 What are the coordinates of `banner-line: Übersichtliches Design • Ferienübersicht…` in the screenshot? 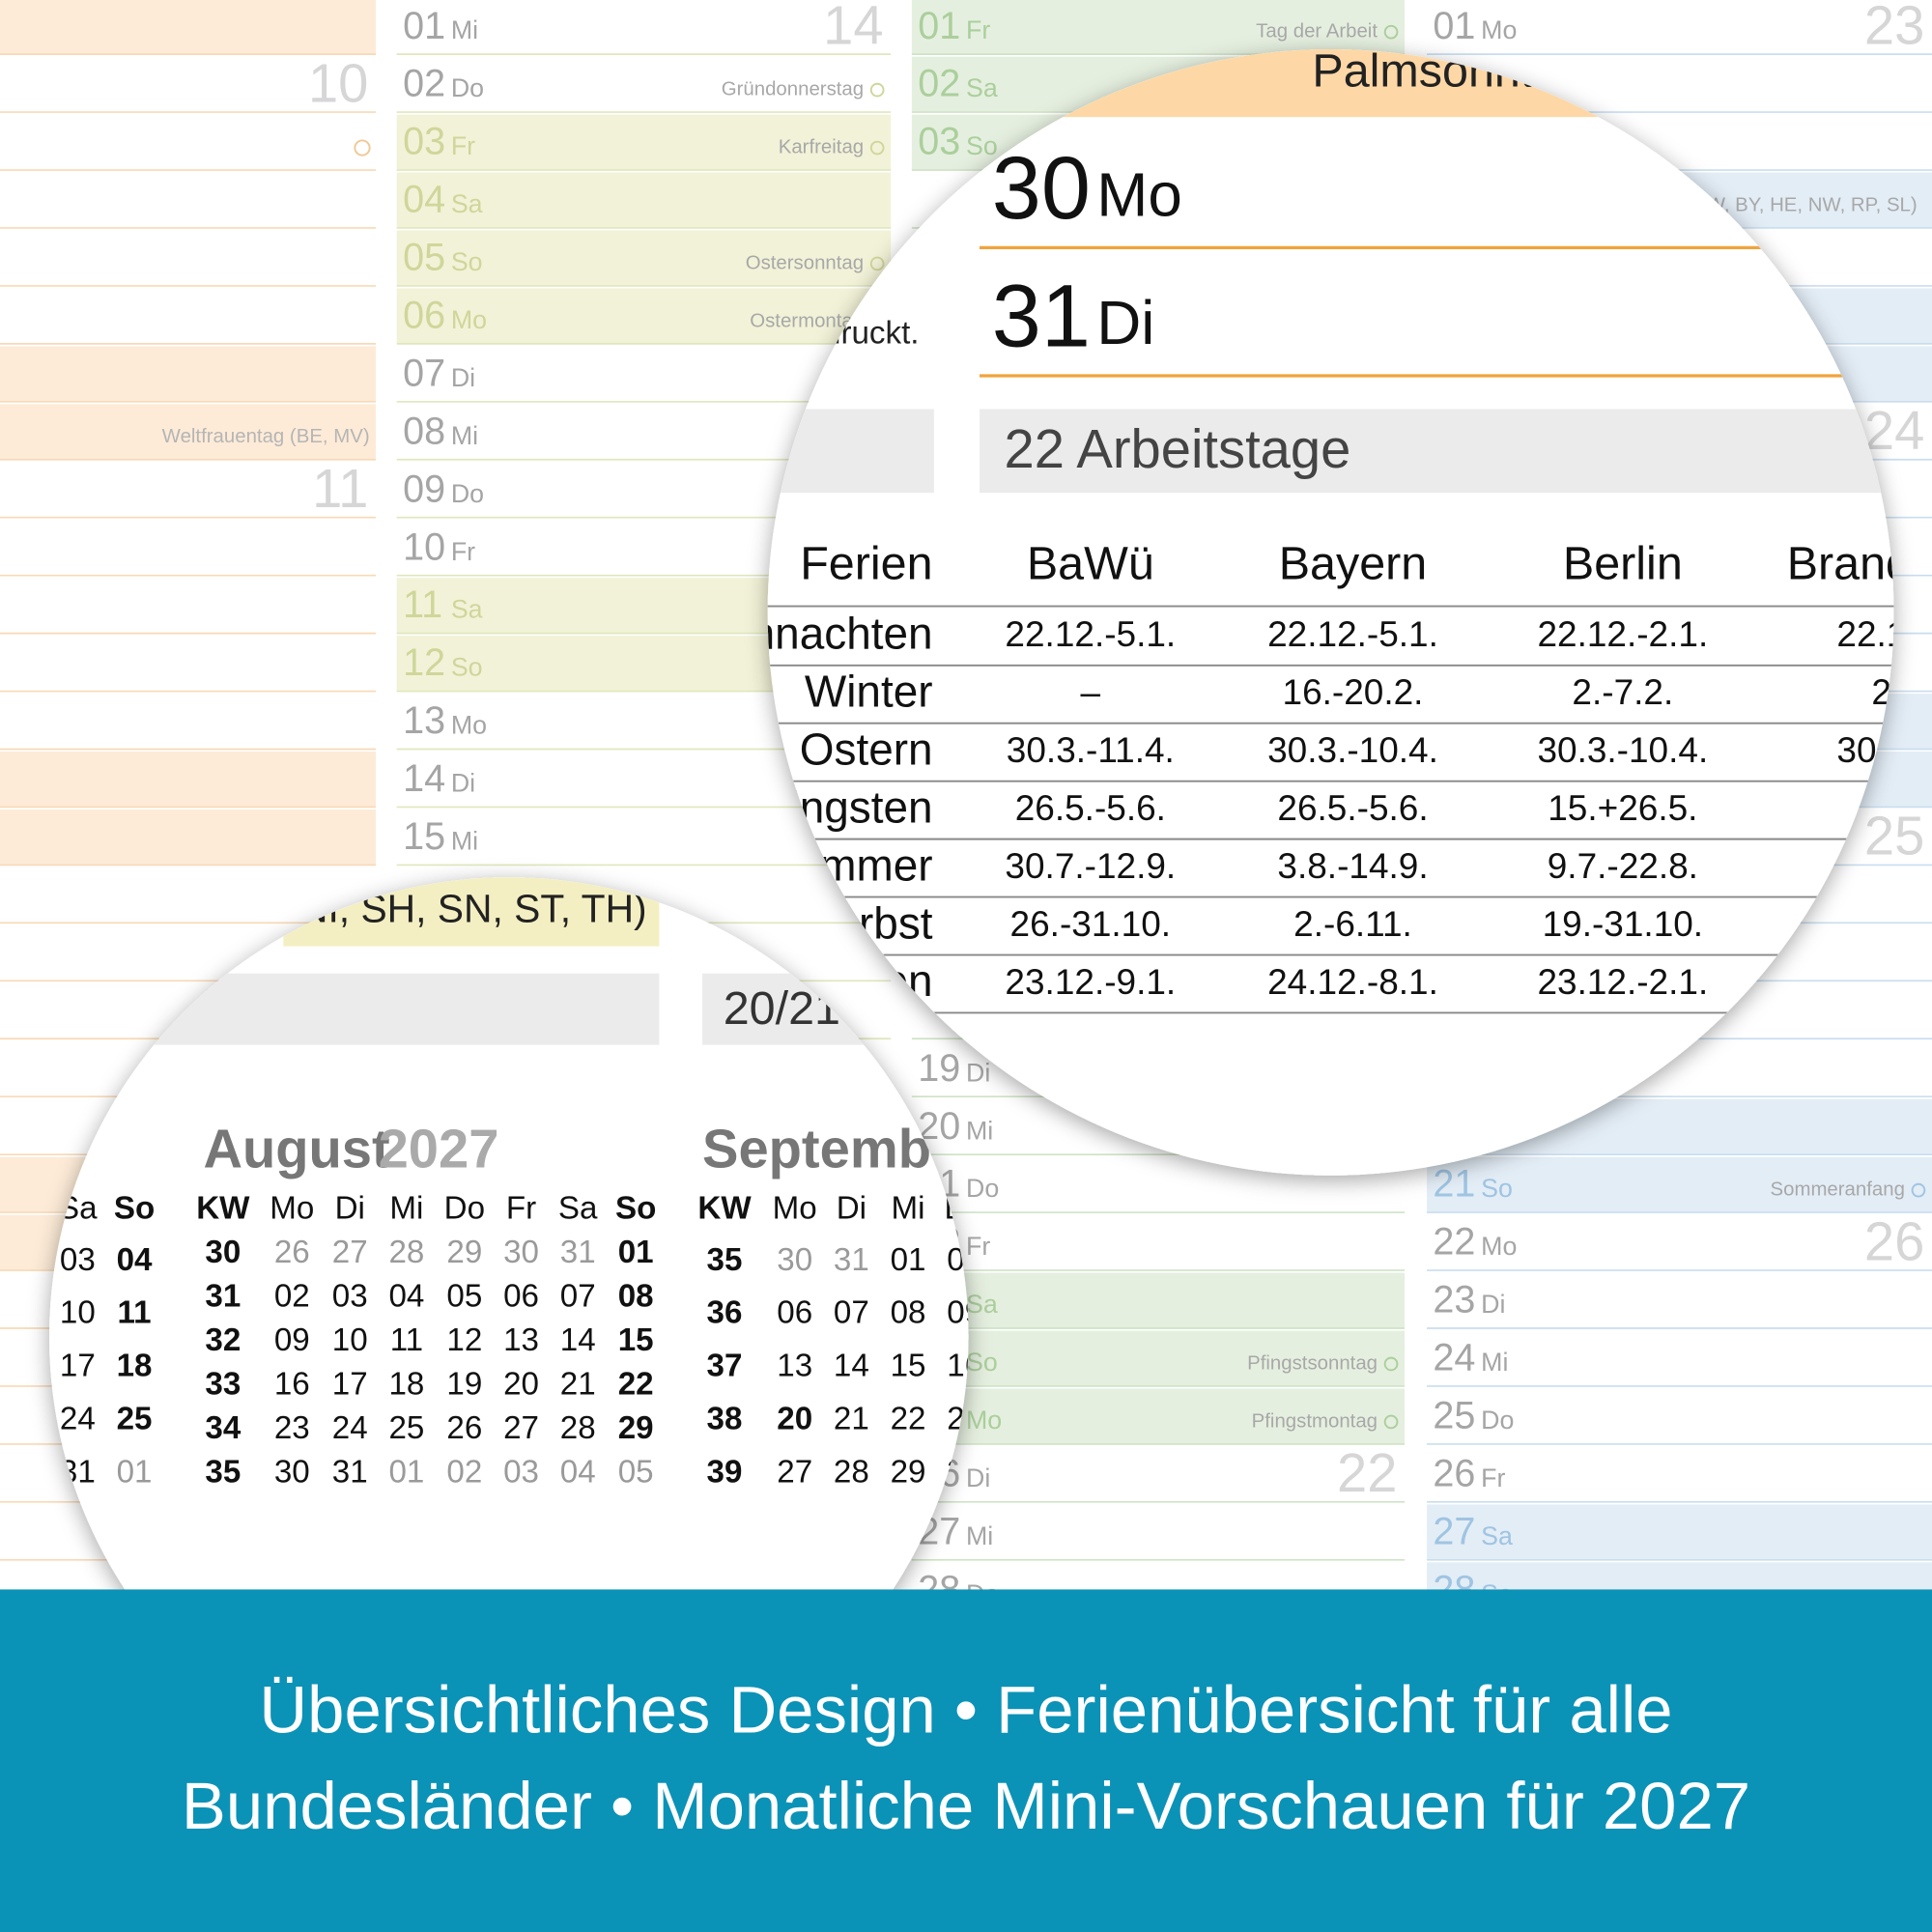 It's located at (965, 1710).